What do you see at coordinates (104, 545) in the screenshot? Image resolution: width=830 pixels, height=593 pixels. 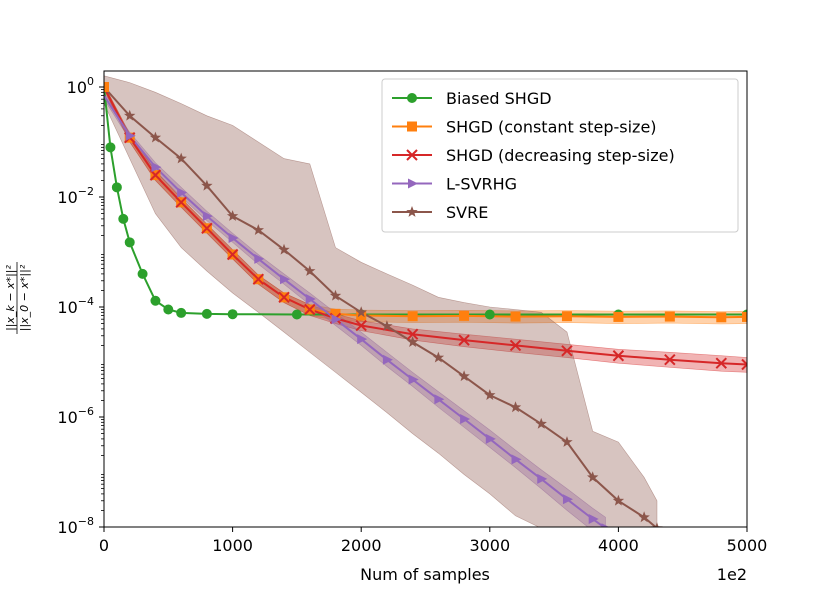 I see `x-tick-label: 0` at bounding box center [104, 545].